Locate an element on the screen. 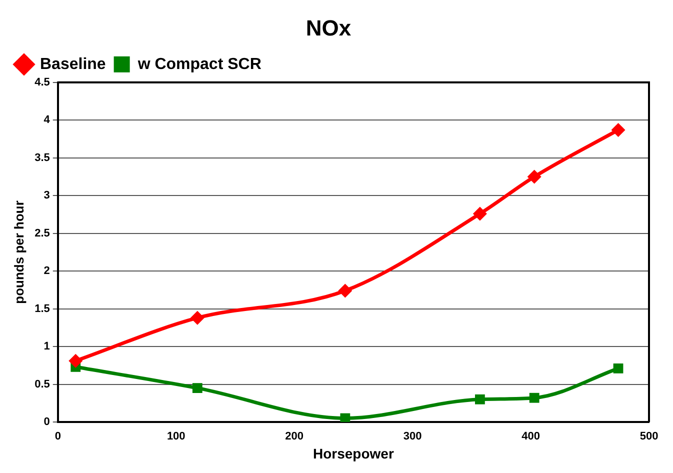  legend-label: Baseline is located at coordinates (73, 64).